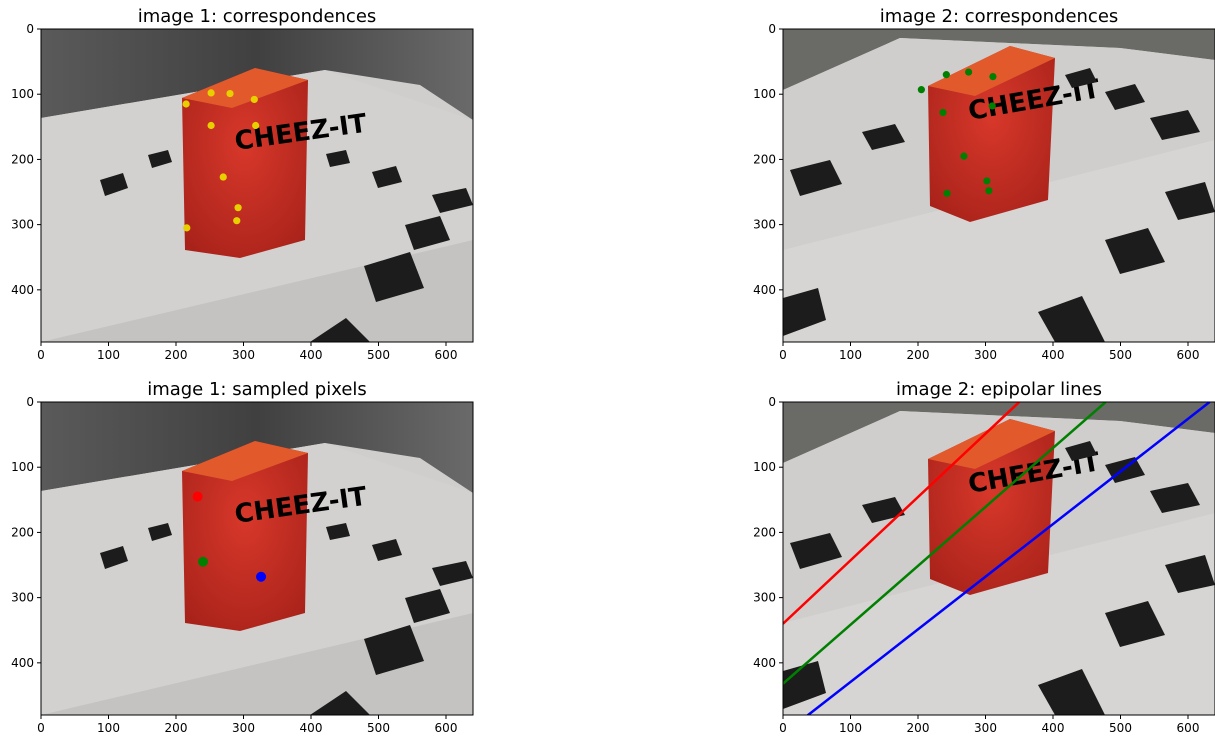 This screenshot has height=736, width=1215. What do you see at coordinates (257, 16) in the screenshot?
I see `subplot-title: image 1: correspondences` at bounding box center [257, 16].